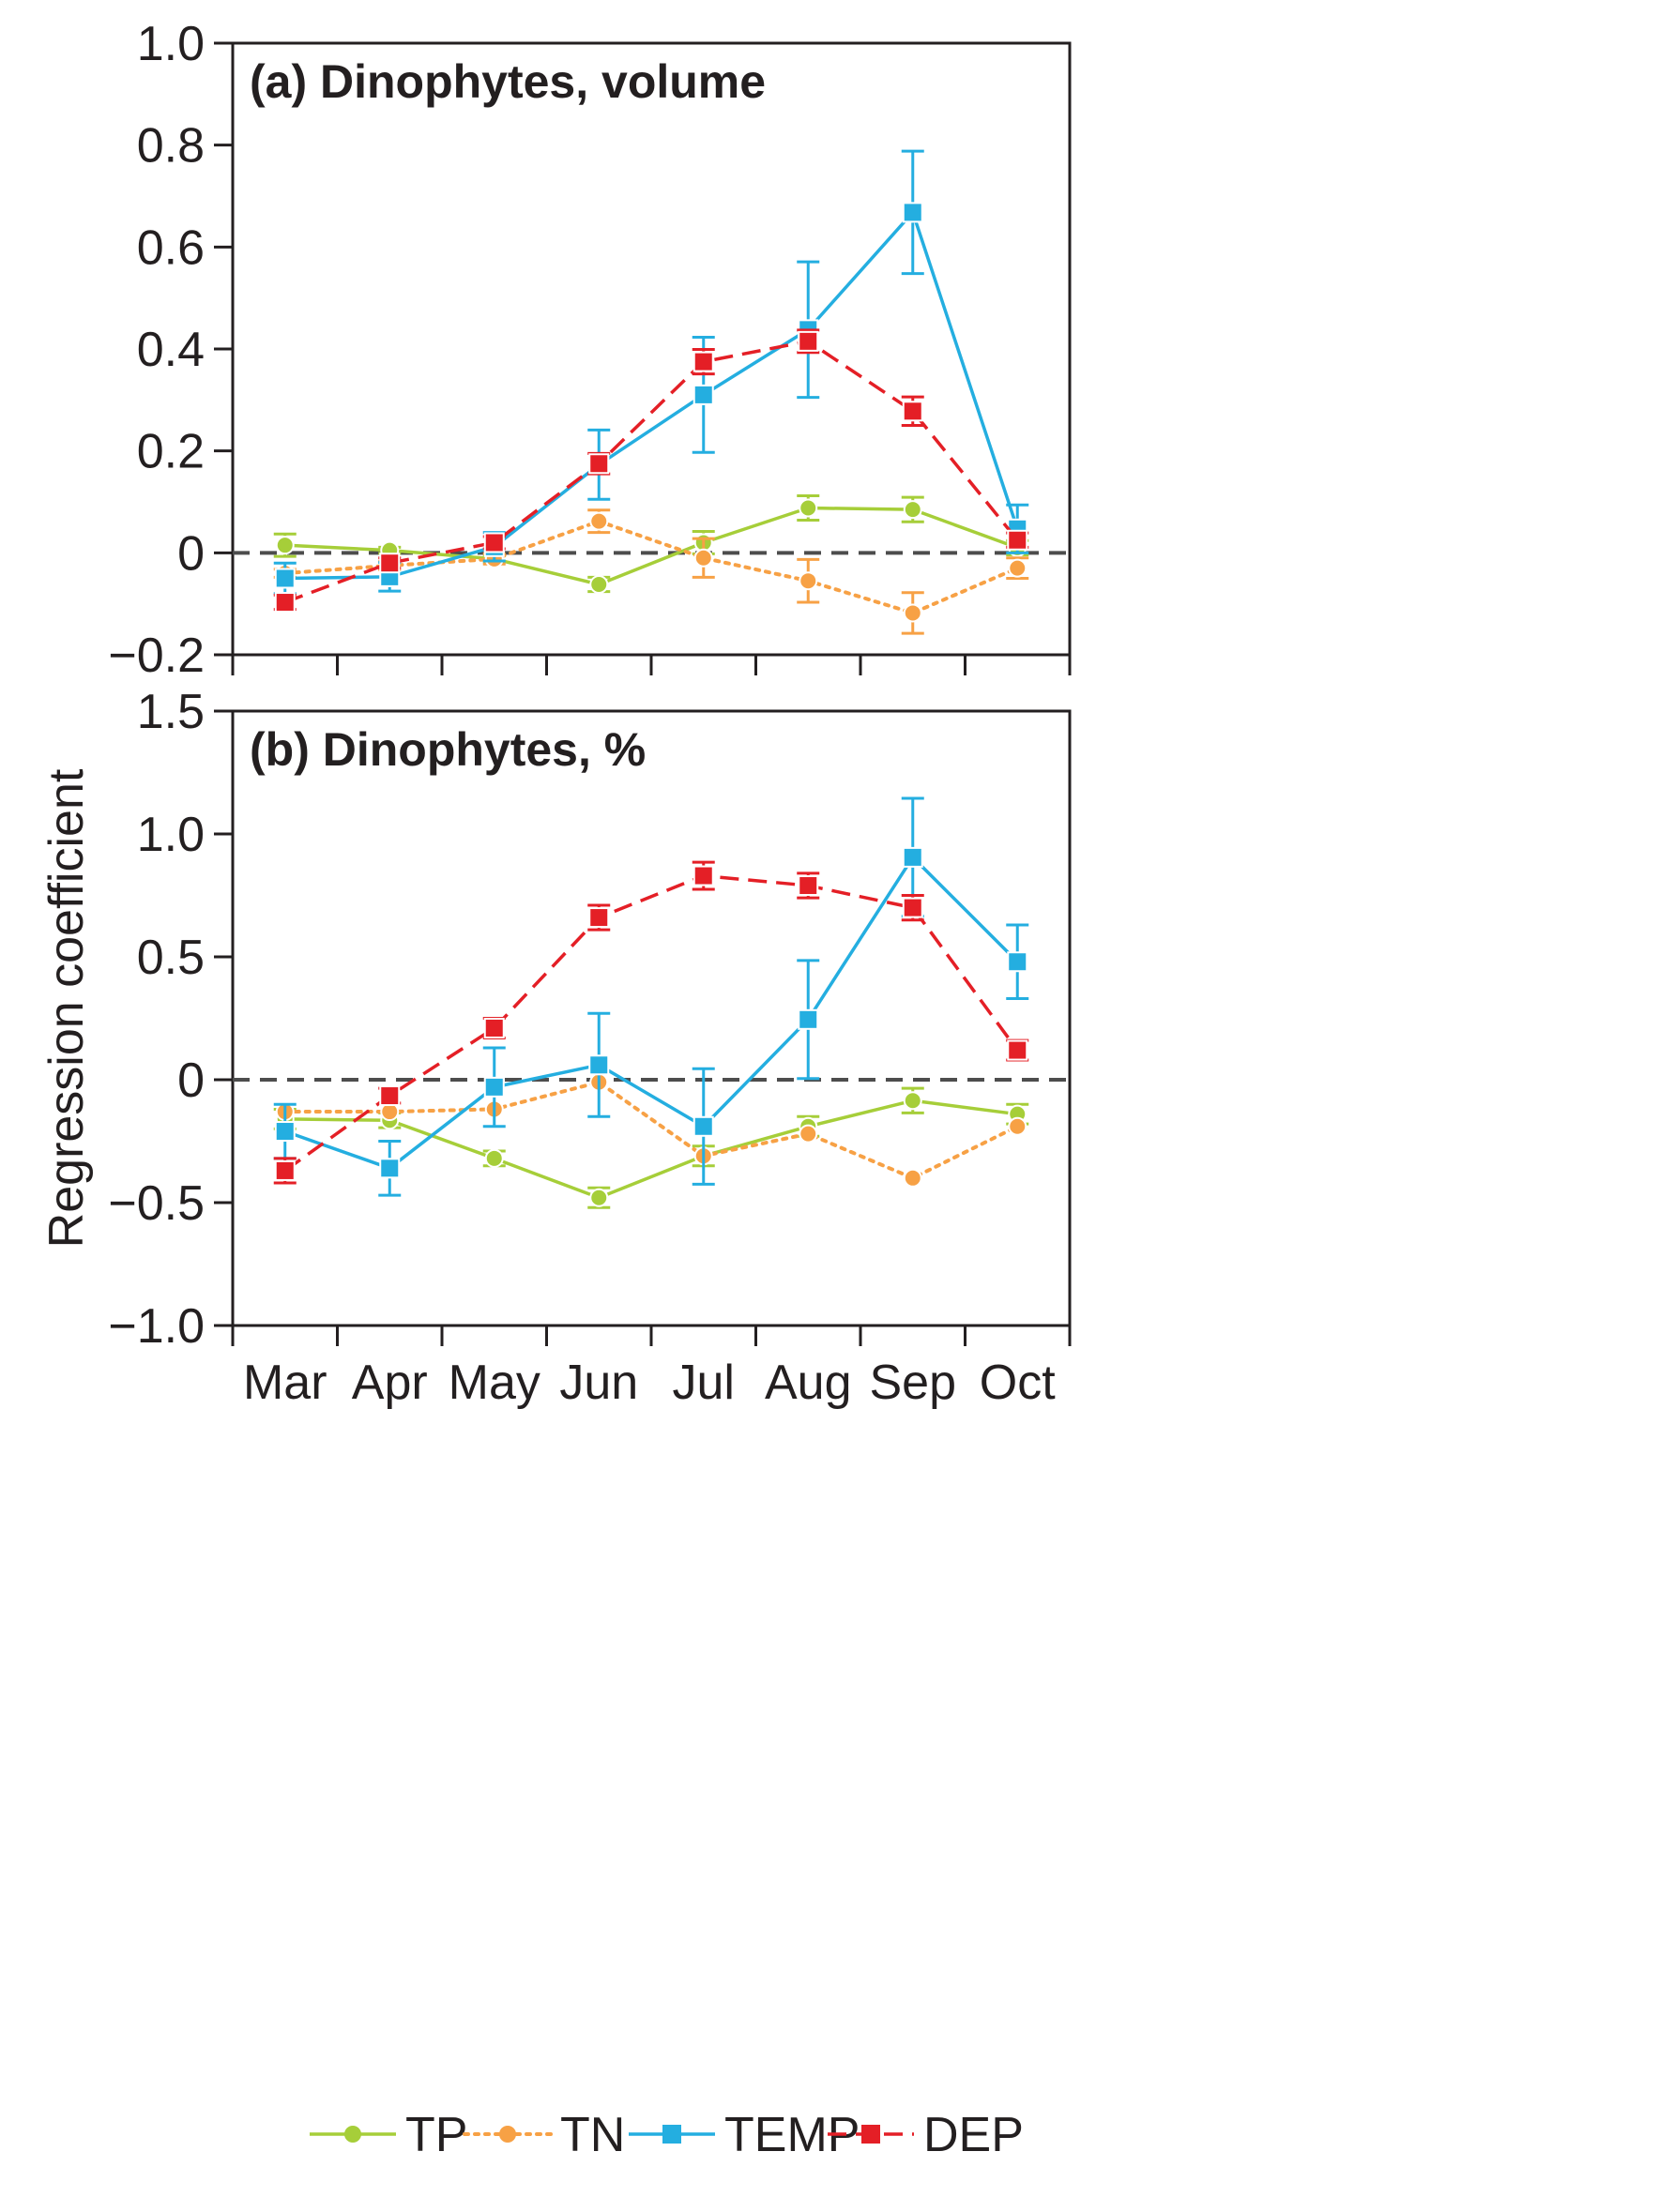  I want to click on panel-title: (b) Dinophytes, %, so click(448, 749).